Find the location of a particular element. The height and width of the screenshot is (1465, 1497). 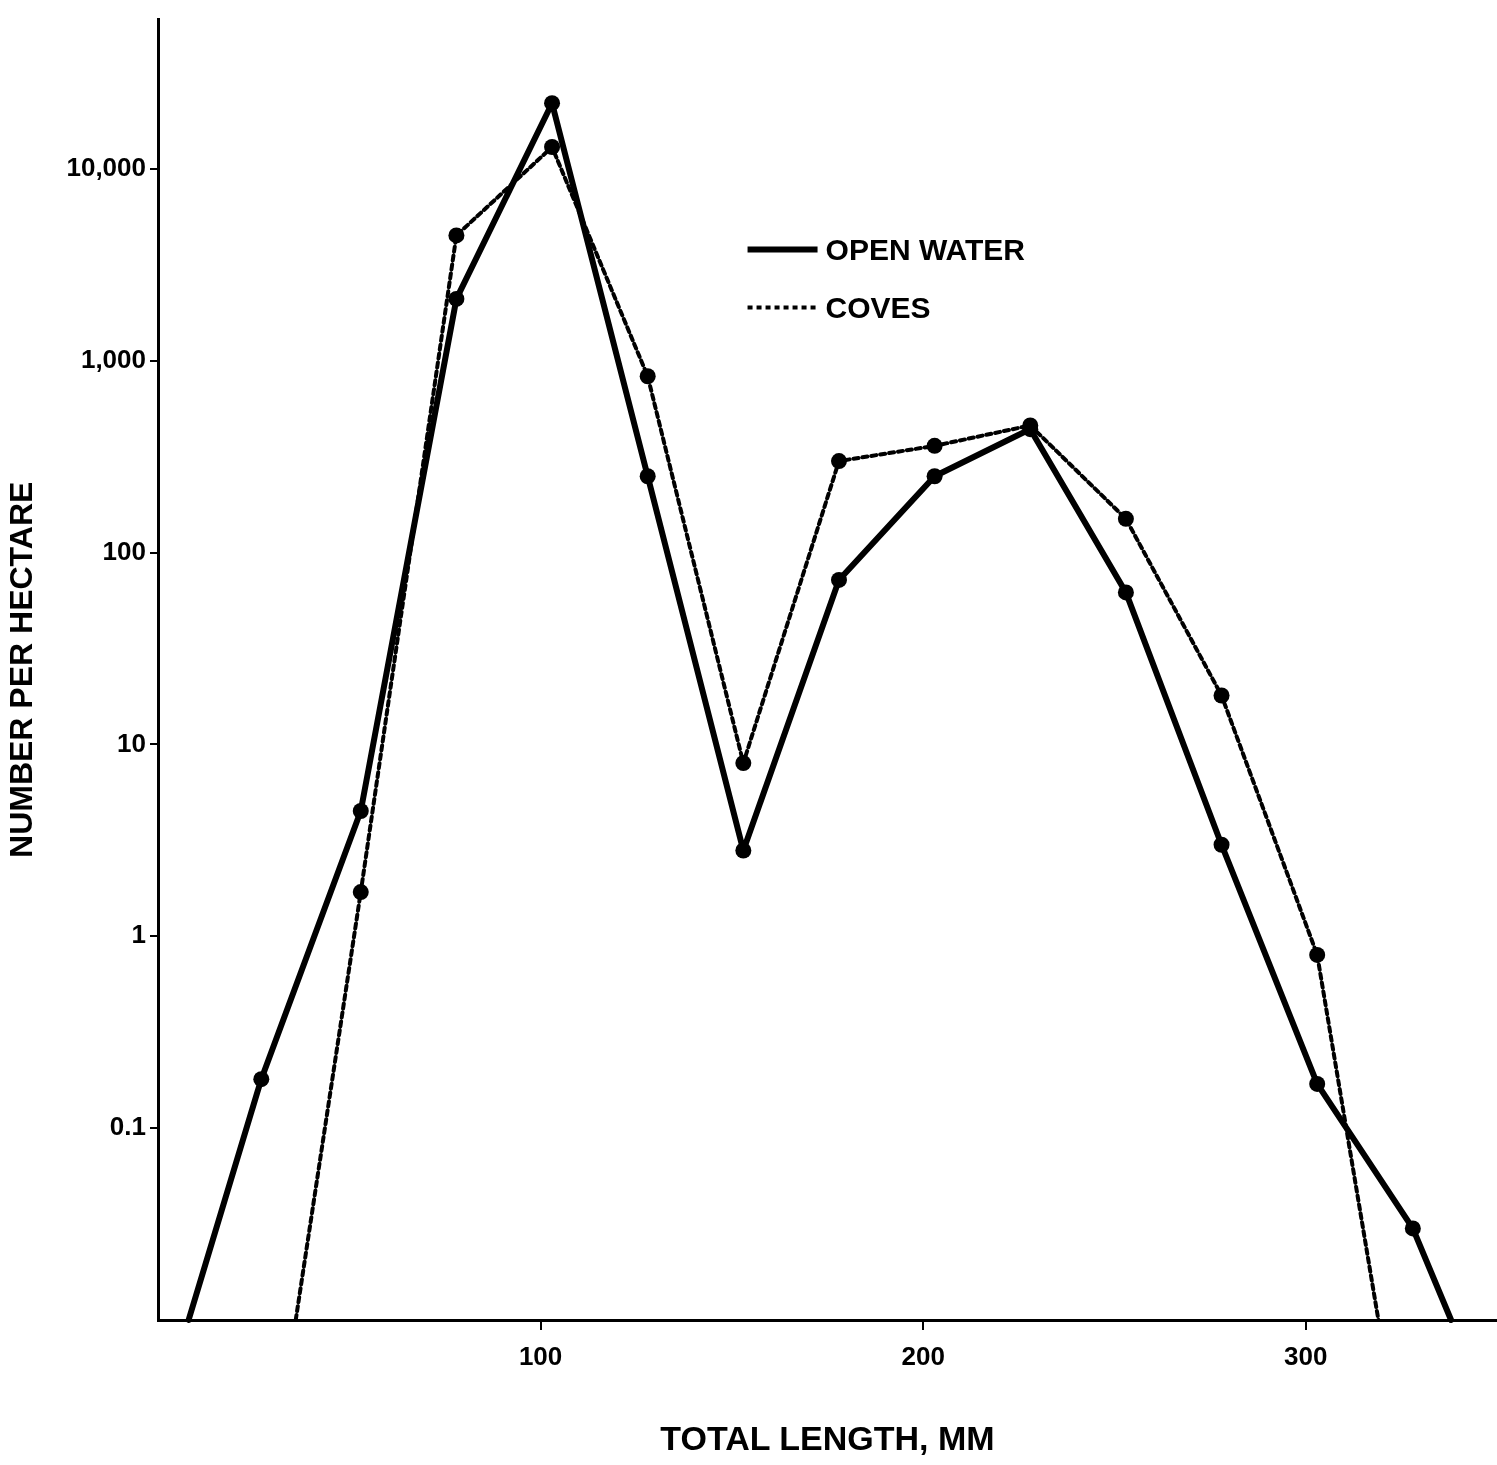

legend-label: OPEN WATER is located at coordinates (925, 249).